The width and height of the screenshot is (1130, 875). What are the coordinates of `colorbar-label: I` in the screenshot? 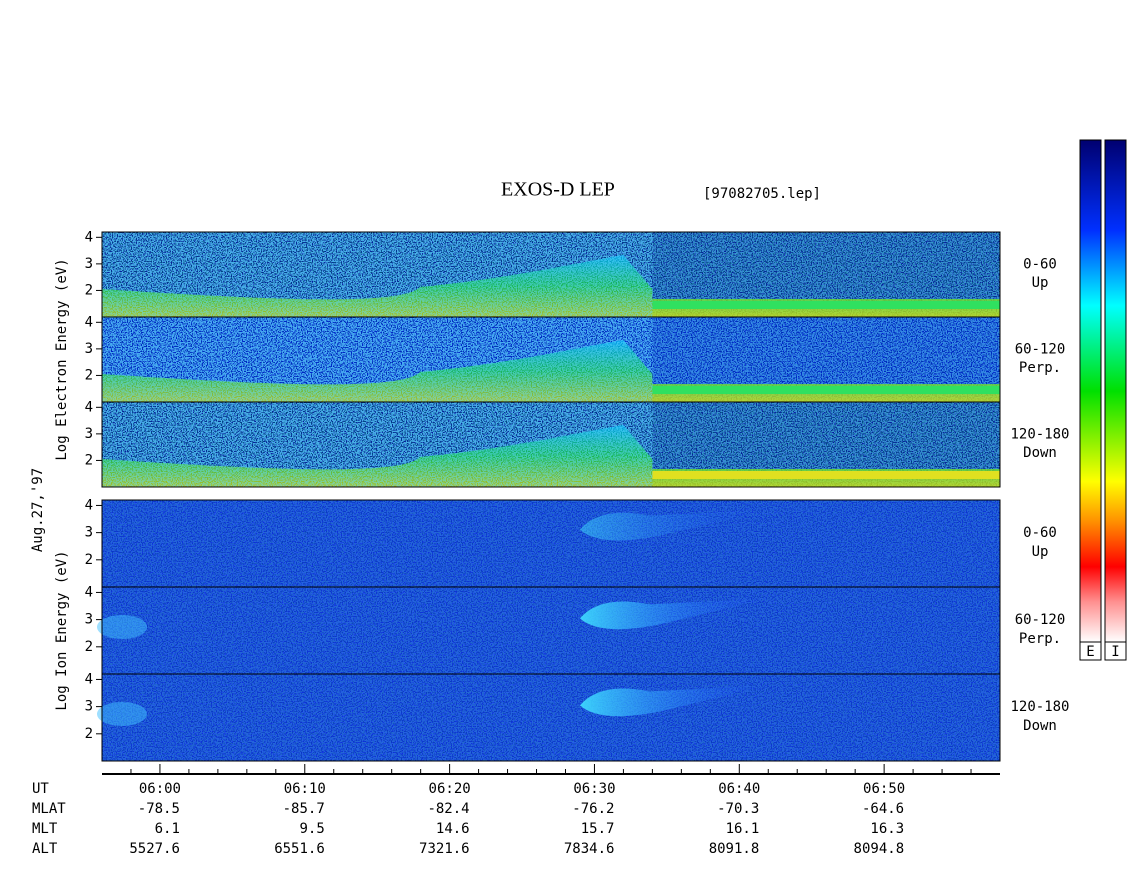 It's located at (1115, 652).